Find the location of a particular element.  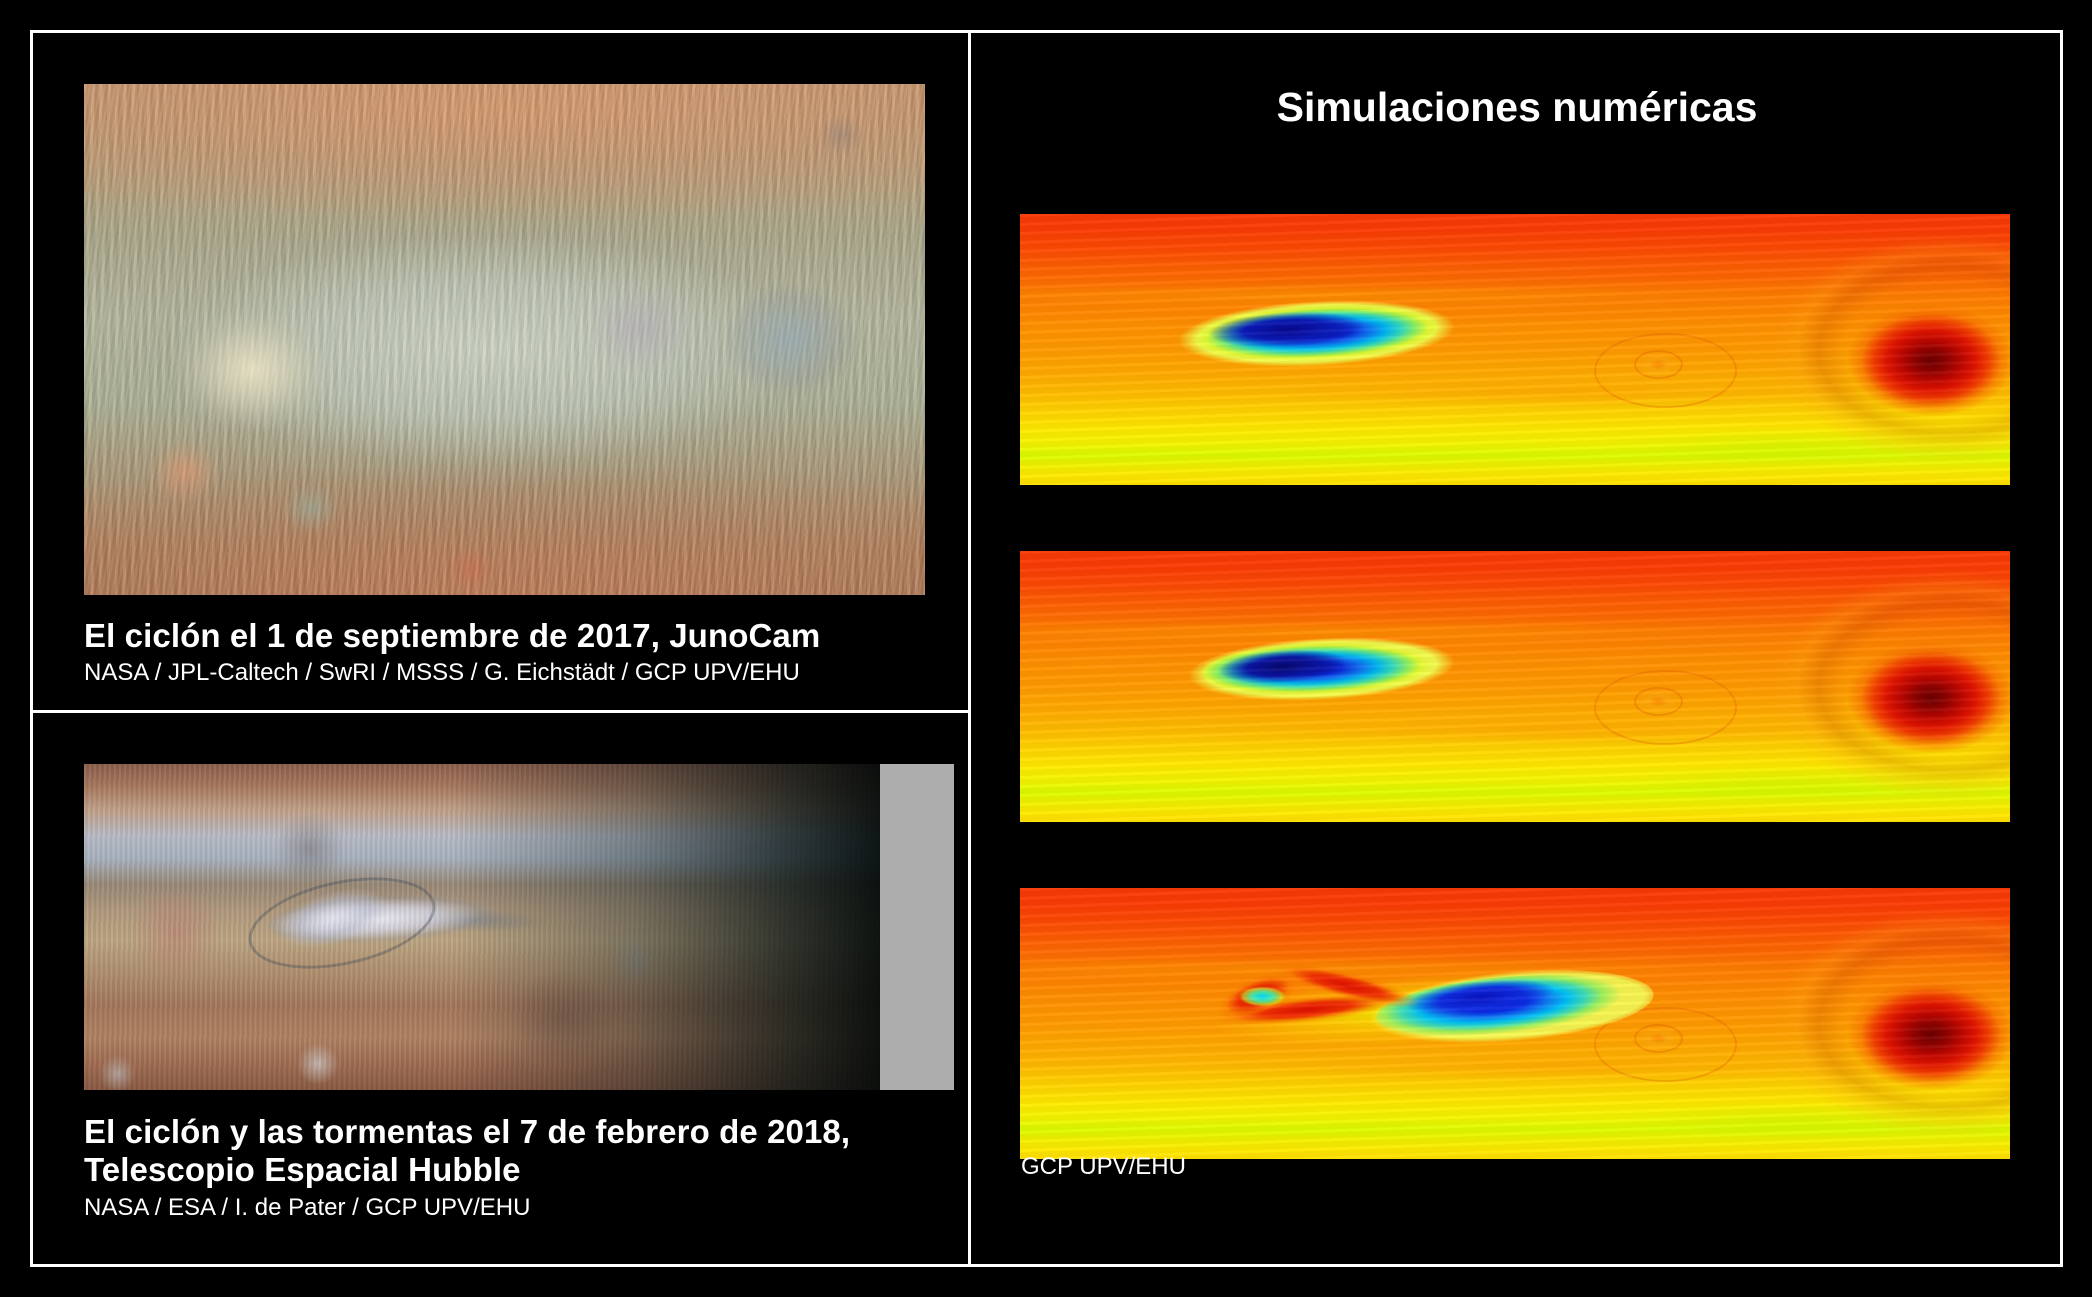

sim3-red-storm-eye is located at coordinates (1262, 996).